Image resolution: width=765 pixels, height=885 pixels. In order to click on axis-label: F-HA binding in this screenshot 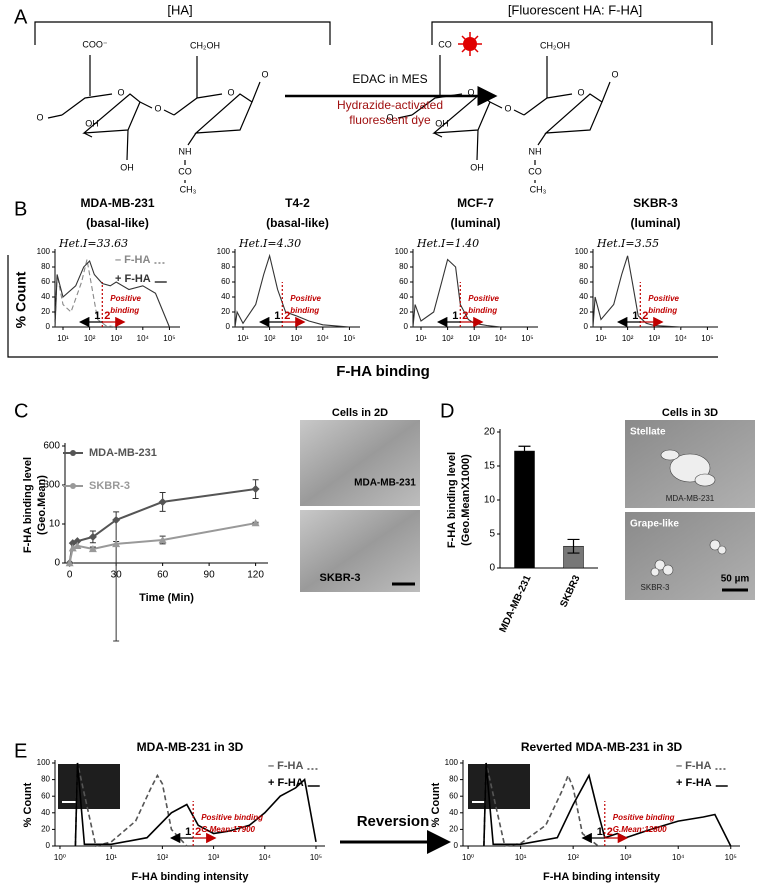, I will do `click(383, 371)`.